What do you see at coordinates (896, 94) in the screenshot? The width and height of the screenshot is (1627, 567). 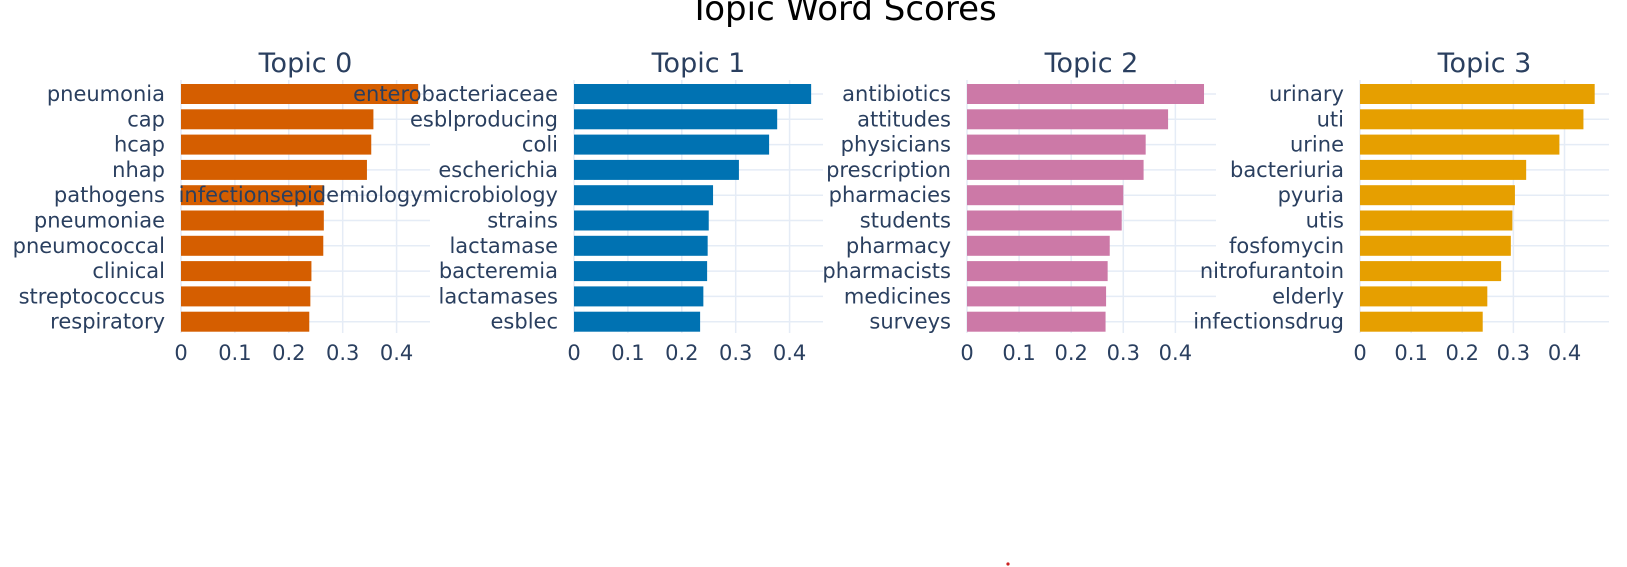 I see `category-label: antibiotics` at bounding box center [896, 94].